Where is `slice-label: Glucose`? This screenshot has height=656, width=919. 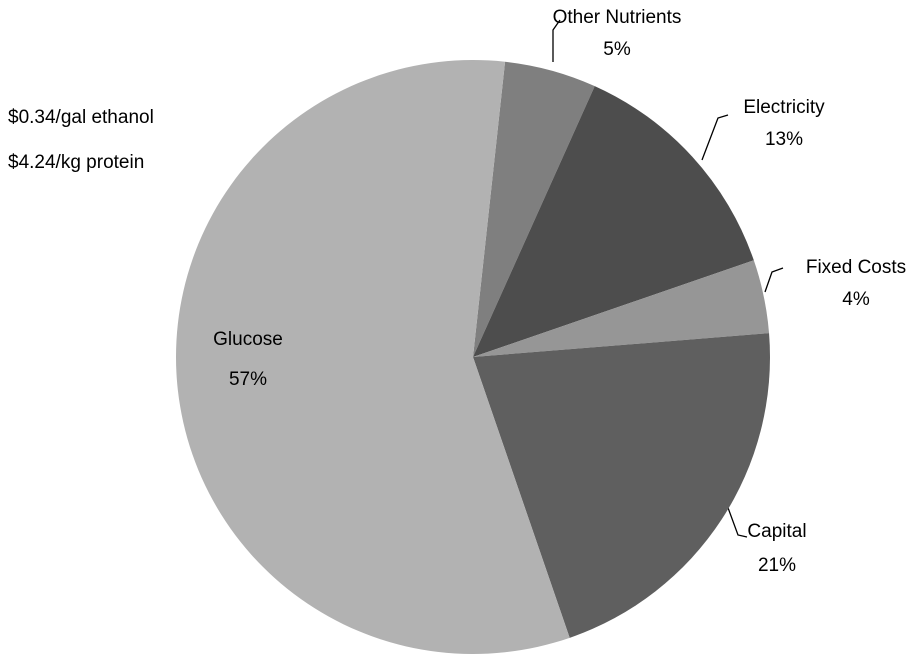
slice-label: Glucose is located at coordinates (248, 339).